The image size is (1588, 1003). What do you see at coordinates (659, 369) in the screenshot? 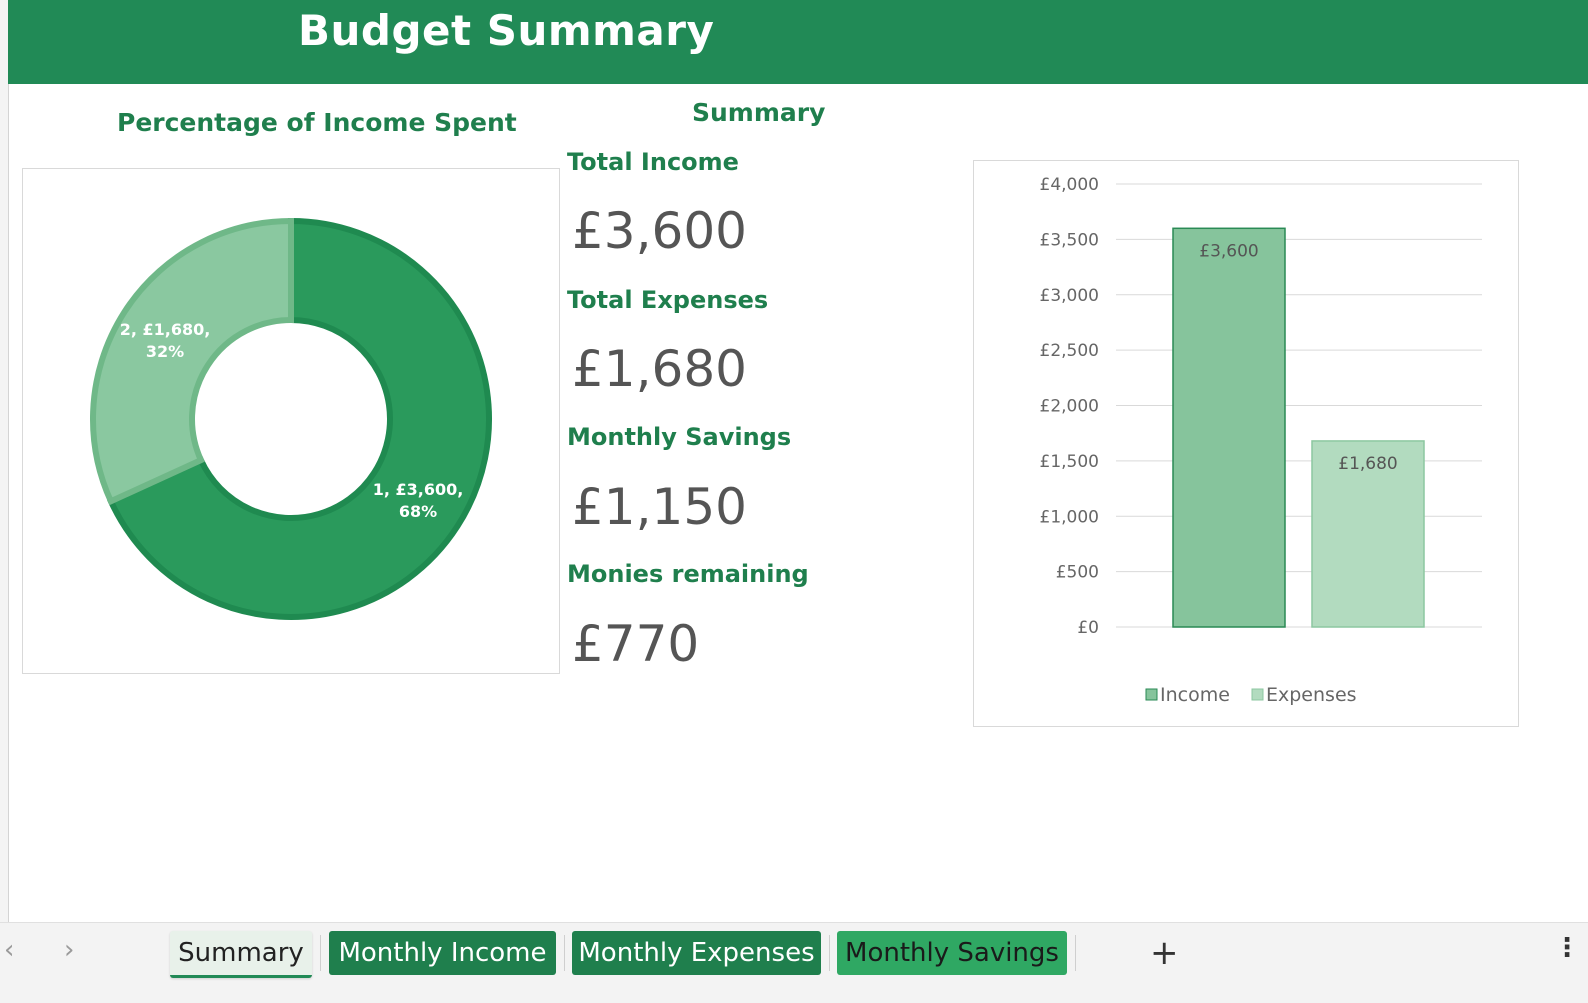
I see `total-expenses-value: £1,680` at bounding box center [659, 369].